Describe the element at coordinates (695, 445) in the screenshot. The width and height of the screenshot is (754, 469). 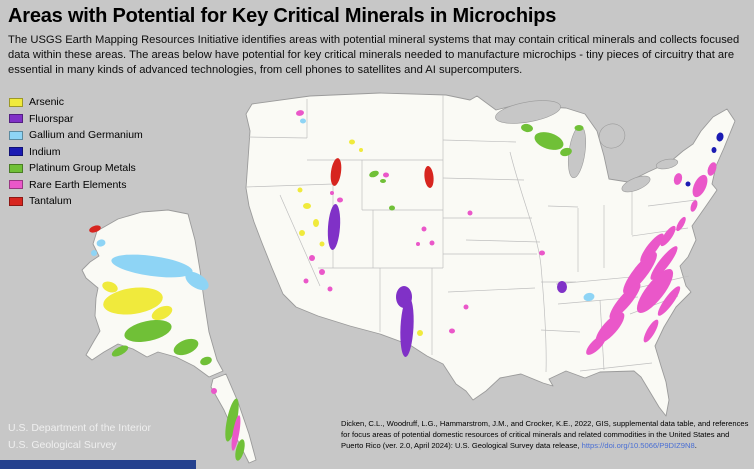
I see `citation-period: .` at that location.